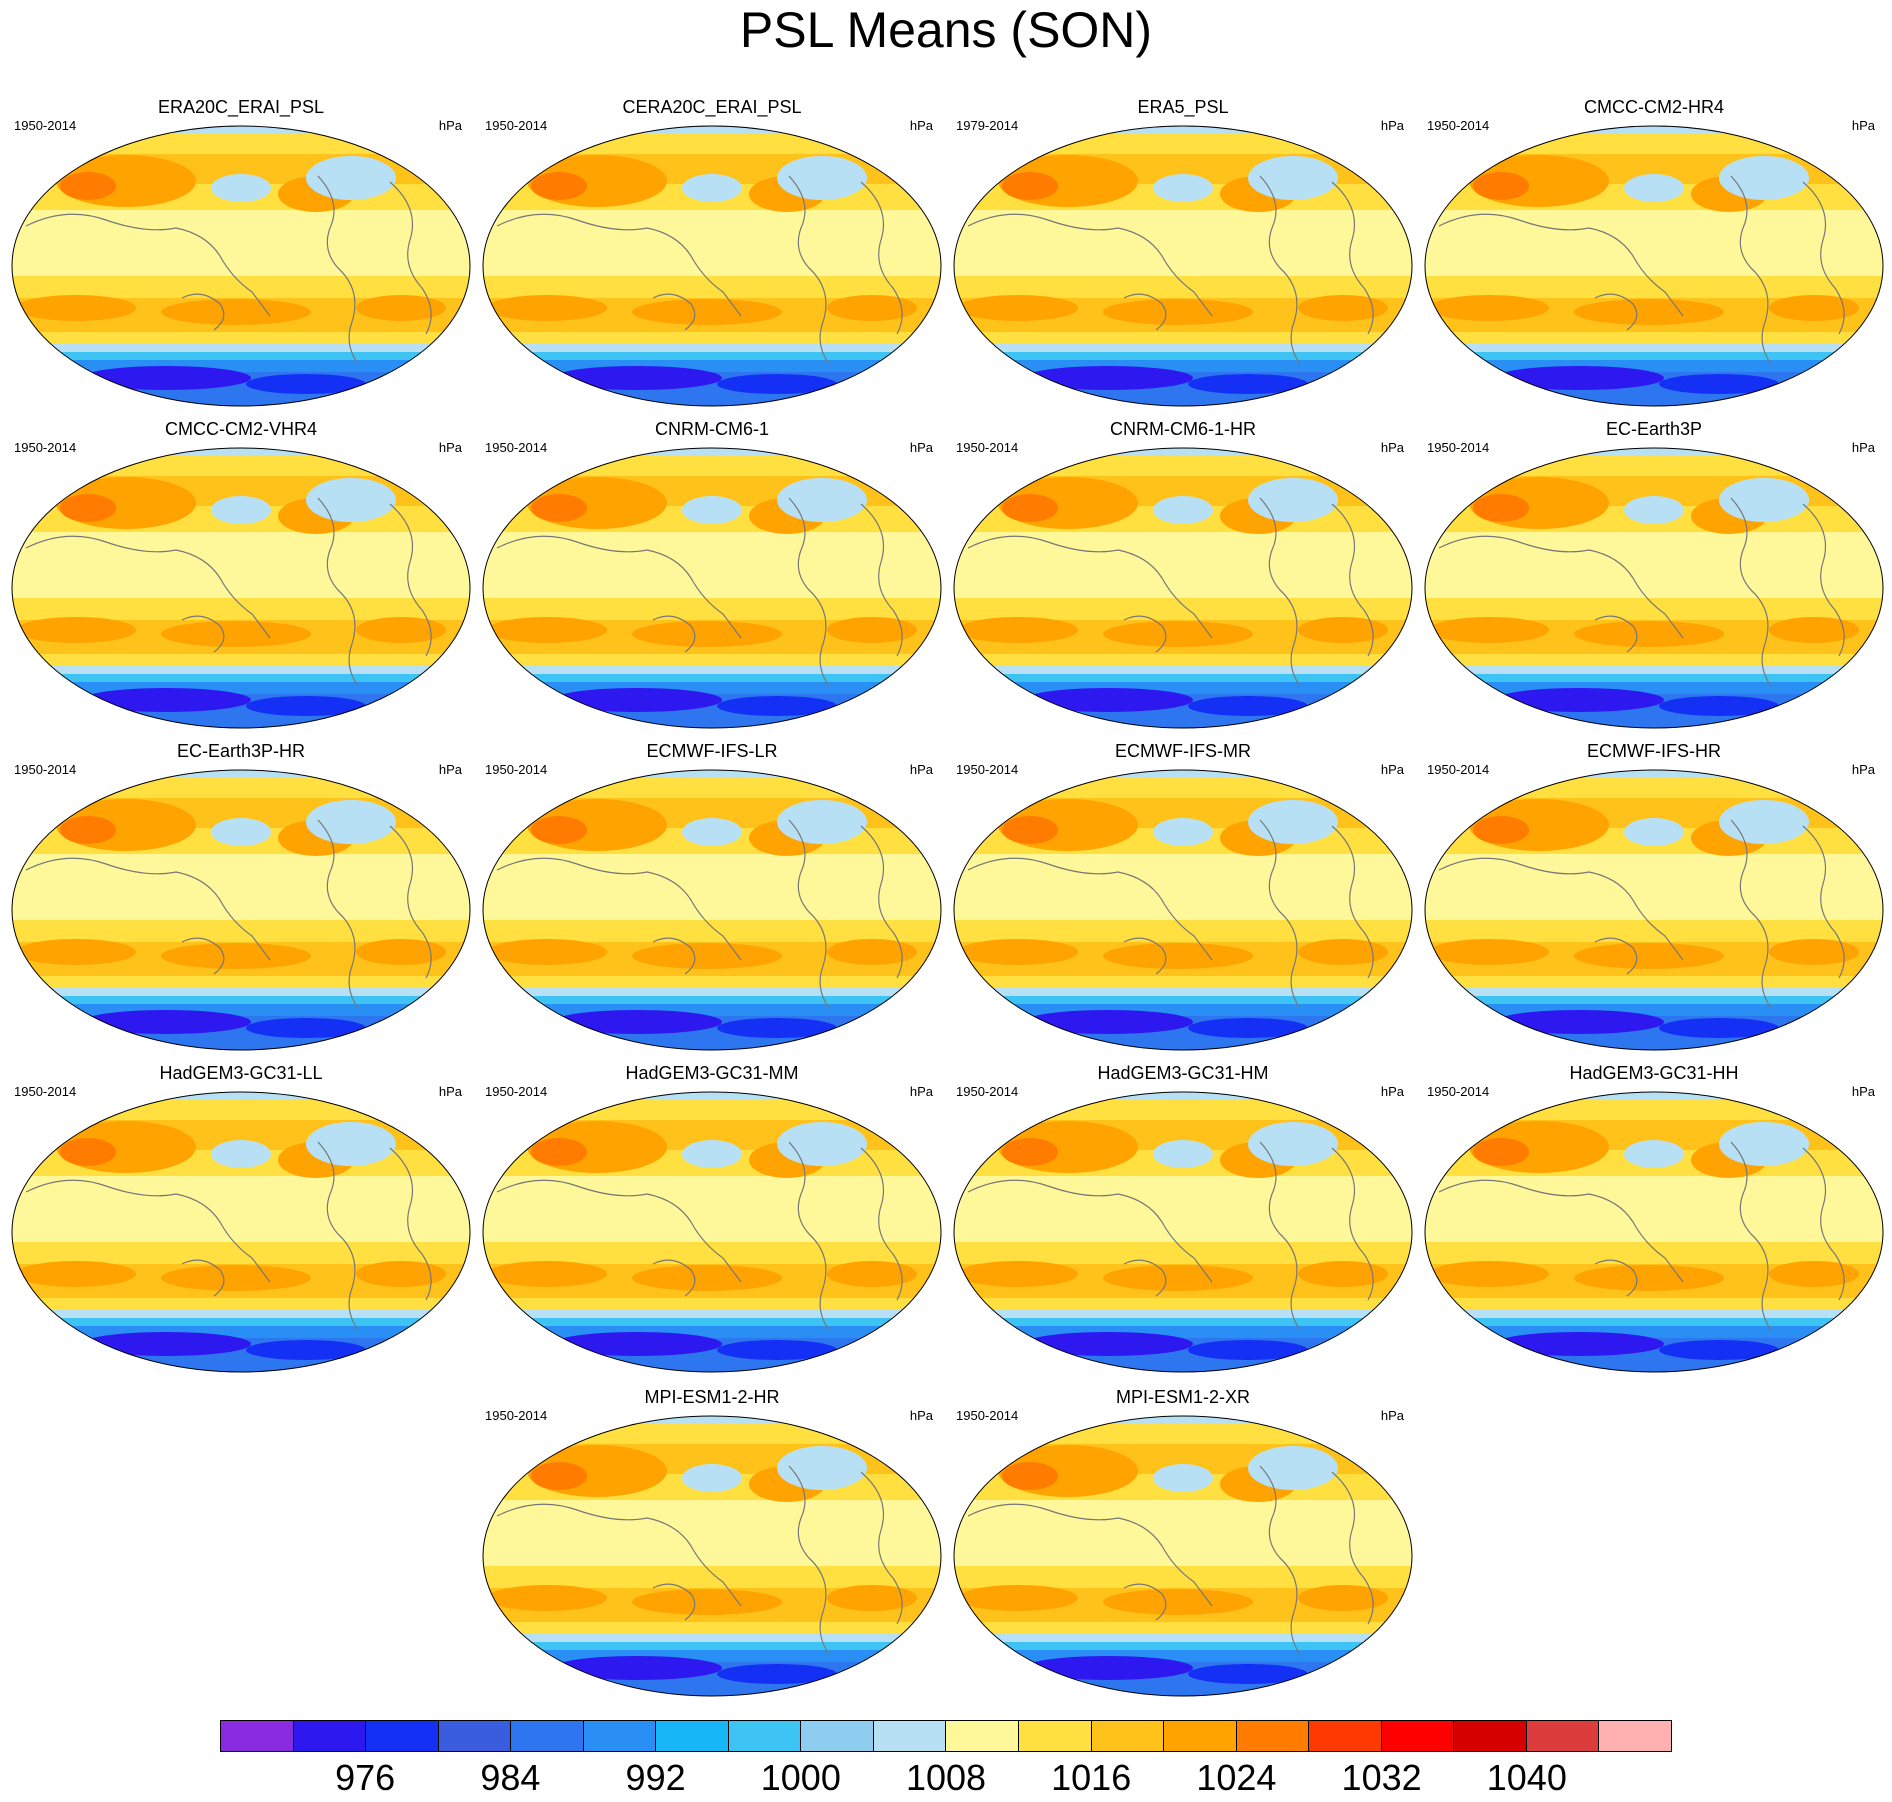 The image size is (1892, 1802). Describe the element at coordinates (1654, 751) in the screenshot. I see `panel-title: ECMWF-IFS-HR` at that location.